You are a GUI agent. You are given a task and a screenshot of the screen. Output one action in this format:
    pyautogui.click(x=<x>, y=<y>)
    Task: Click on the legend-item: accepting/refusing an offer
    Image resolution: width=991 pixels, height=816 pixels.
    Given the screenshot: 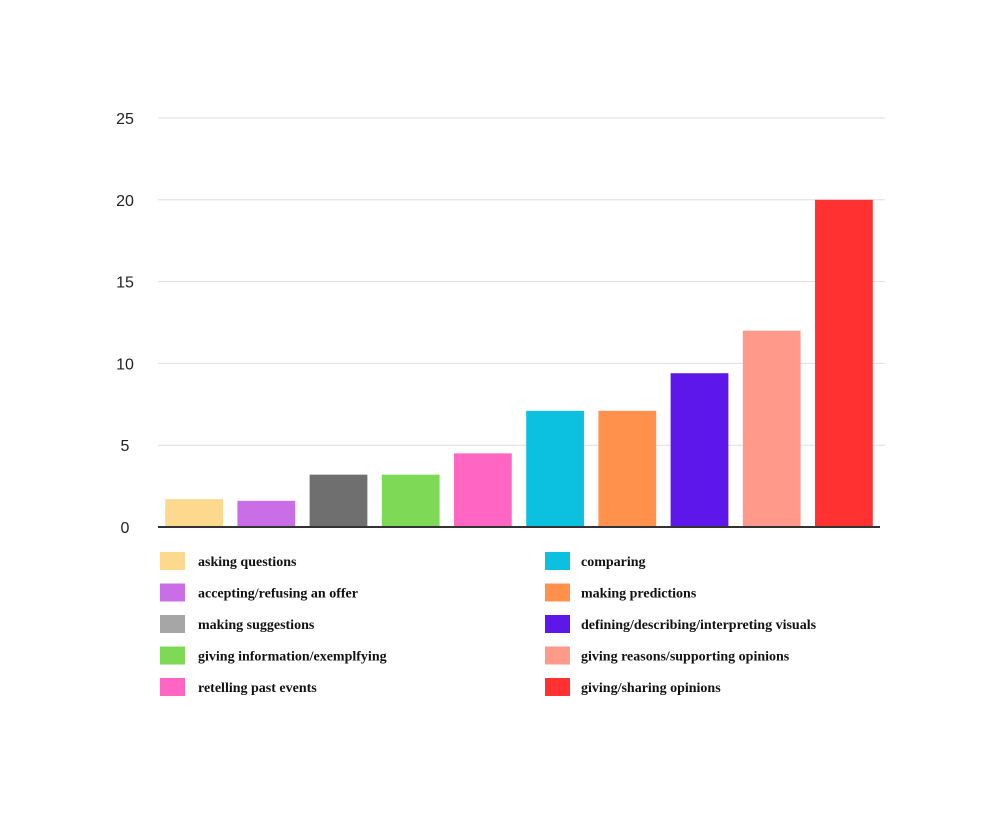 What is the action you would take?
    pyautogui.click(x=259, y=592)
    